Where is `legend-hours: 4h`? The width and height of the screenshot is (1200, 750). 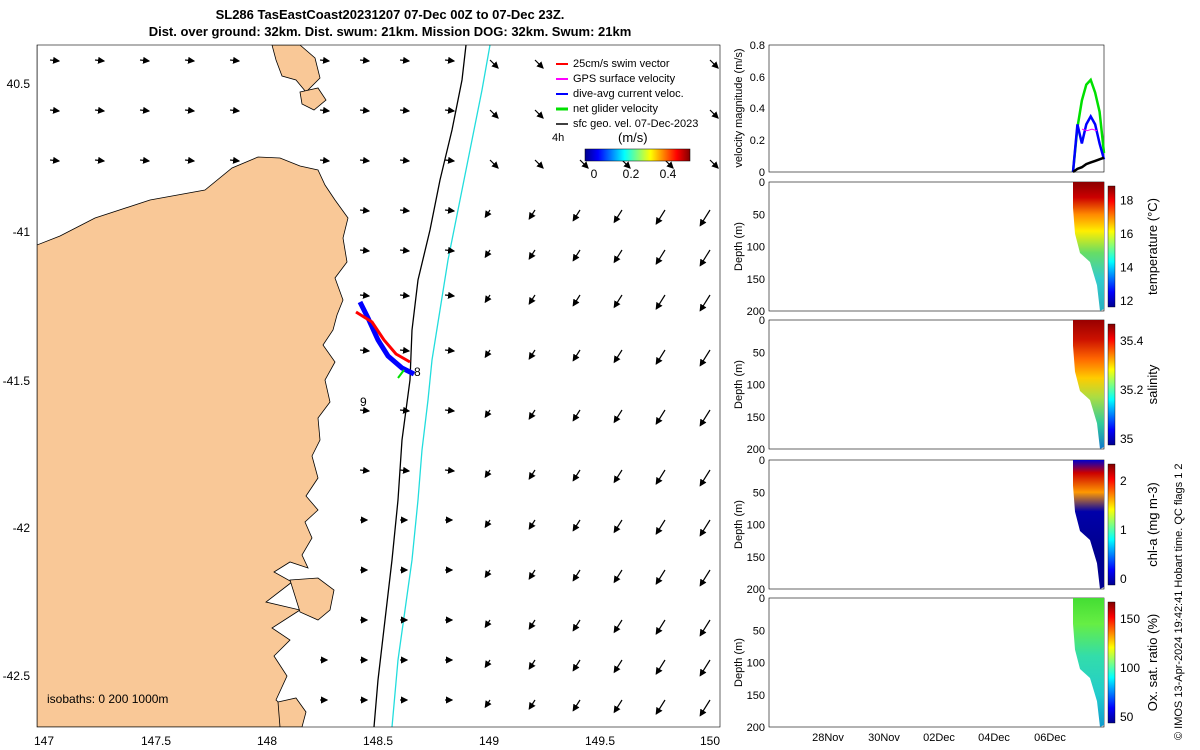
legend-hours: 4h is located at coordinates (558, 138).